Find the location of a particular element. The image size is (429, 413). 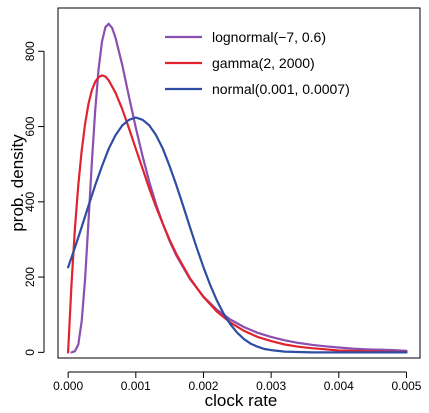

y-tick-label: 0 is located at coordinates (30, 352).